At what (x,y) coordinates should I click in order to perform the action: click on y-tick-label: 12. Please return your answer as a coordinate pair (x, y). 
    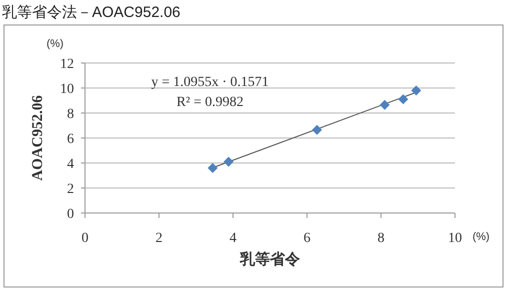
    Looking at the image, I should click on (67, 64).